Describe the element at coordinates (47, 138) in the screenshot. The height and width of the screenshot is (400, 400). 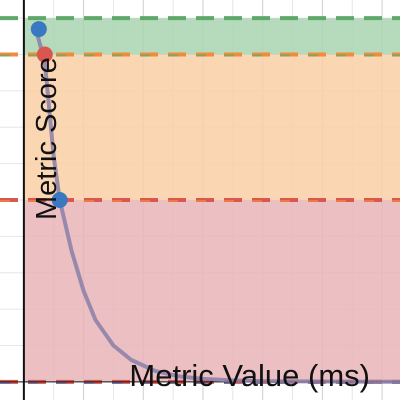
I see `y-axis-label: Metric Score` at that location.